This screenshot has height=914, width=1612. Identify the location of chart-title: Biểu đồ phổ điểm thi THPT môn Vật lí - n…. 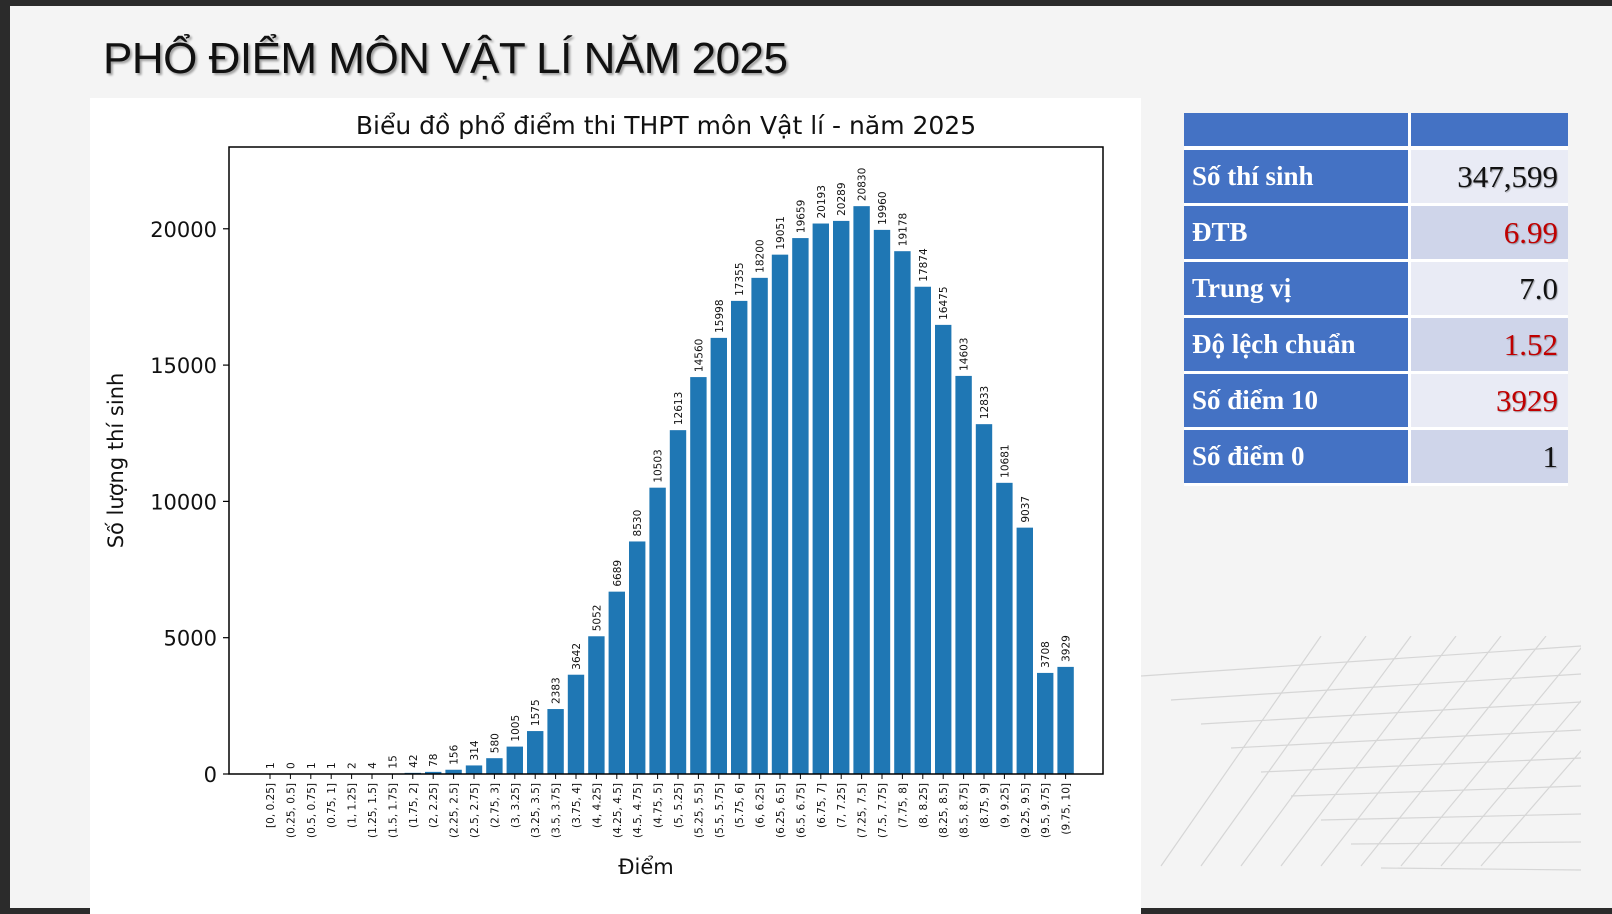
(666, 125).